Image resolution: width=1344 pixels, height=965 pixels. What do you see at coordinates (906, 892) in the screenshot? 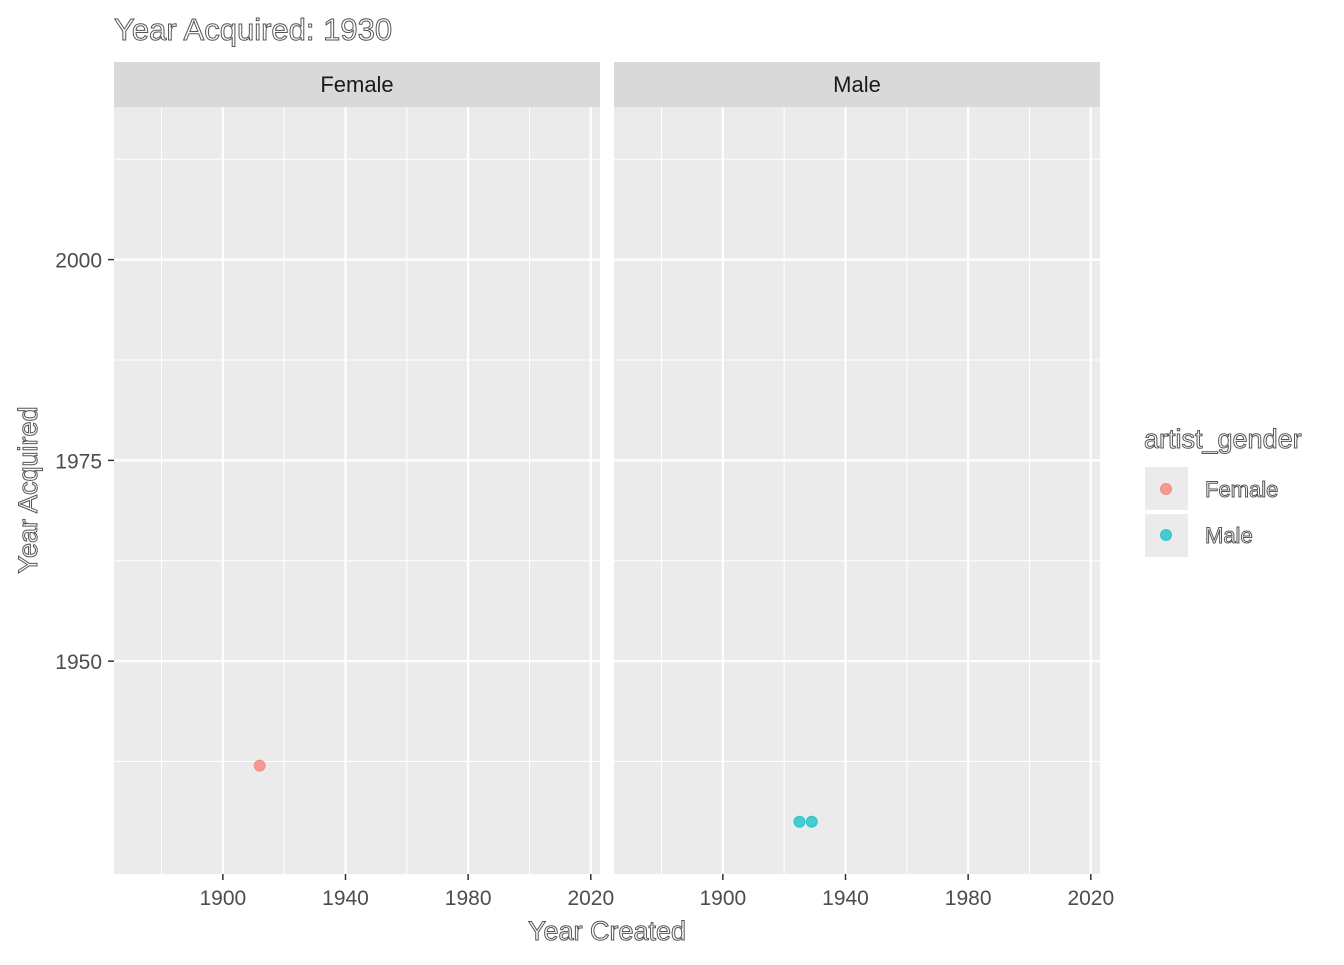
I see `x-axis-male: 1900 1940 1980 2020` at bounding box center [906, 892].